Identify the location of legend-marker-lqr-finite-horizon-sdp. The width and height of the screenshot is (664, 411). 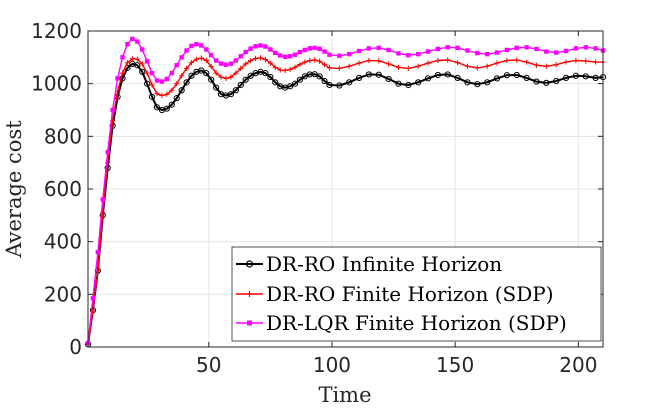
(249, 323).